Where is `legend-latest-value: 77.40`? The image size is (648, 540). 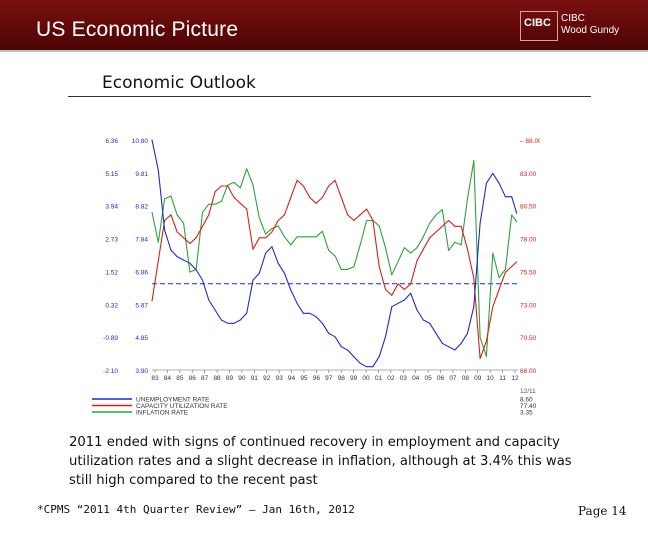 legend-latest-value: 77.40 is located at coordinates (528, 406).